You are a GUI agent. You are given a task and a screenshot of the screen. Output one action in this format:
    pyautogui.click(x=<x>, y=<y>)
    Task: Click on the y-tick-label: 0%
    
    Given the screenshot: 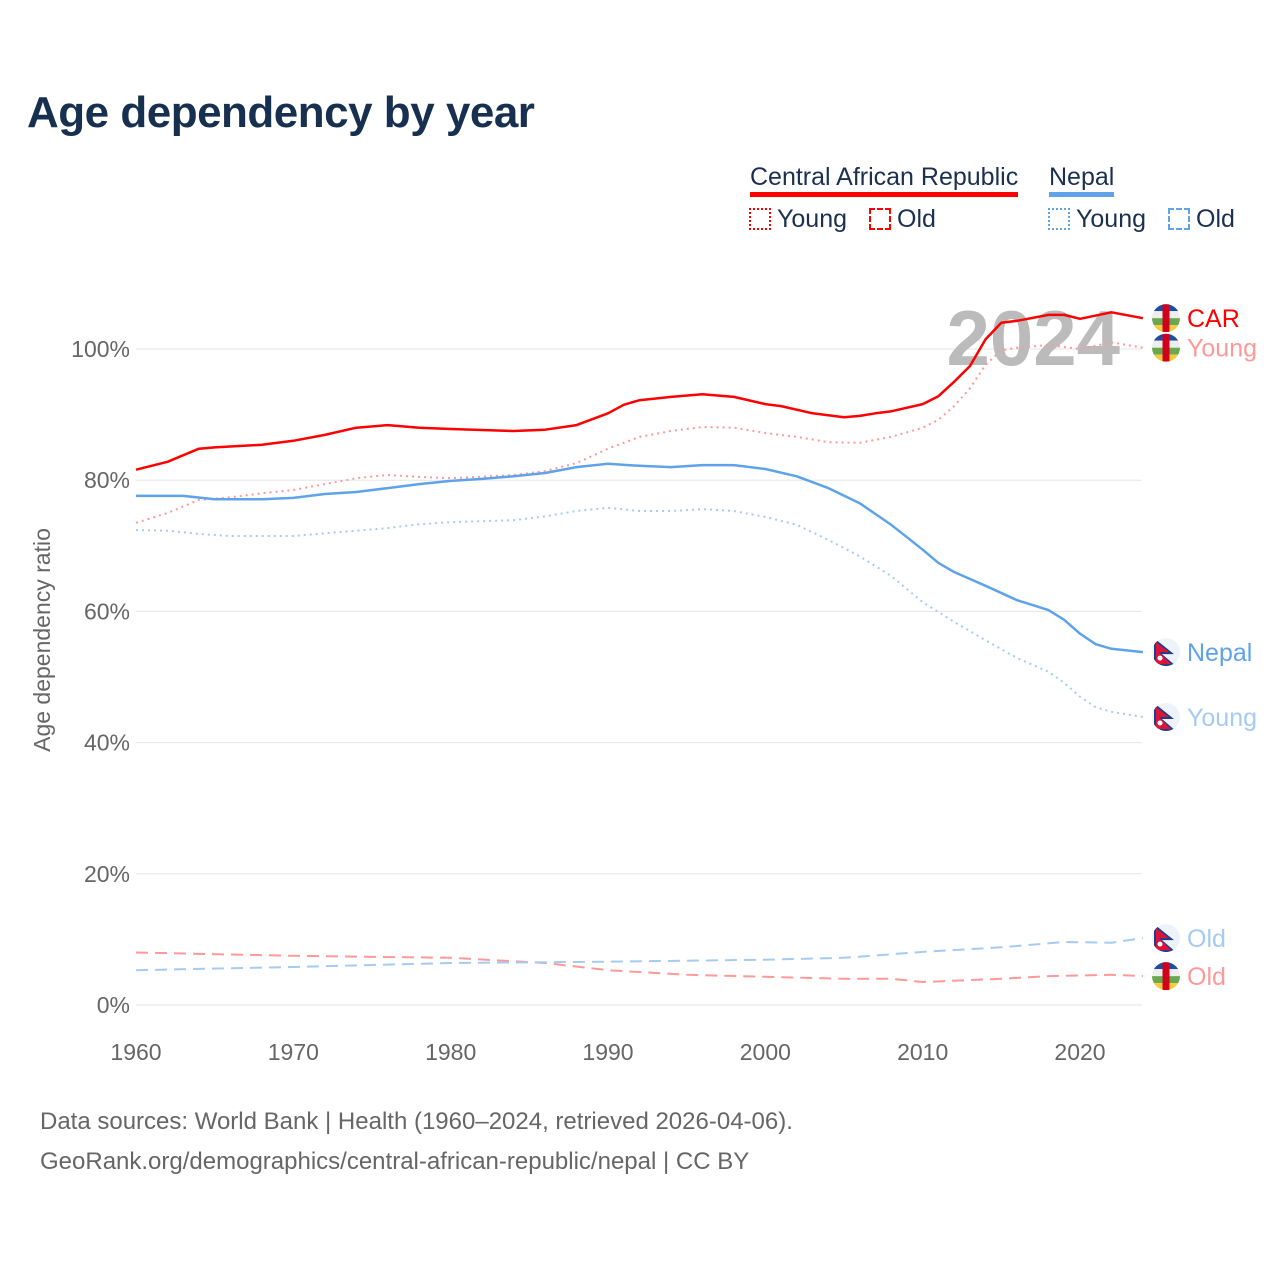 What is the action you would take?
    pyautogui.click(x=113, y=1005)
    